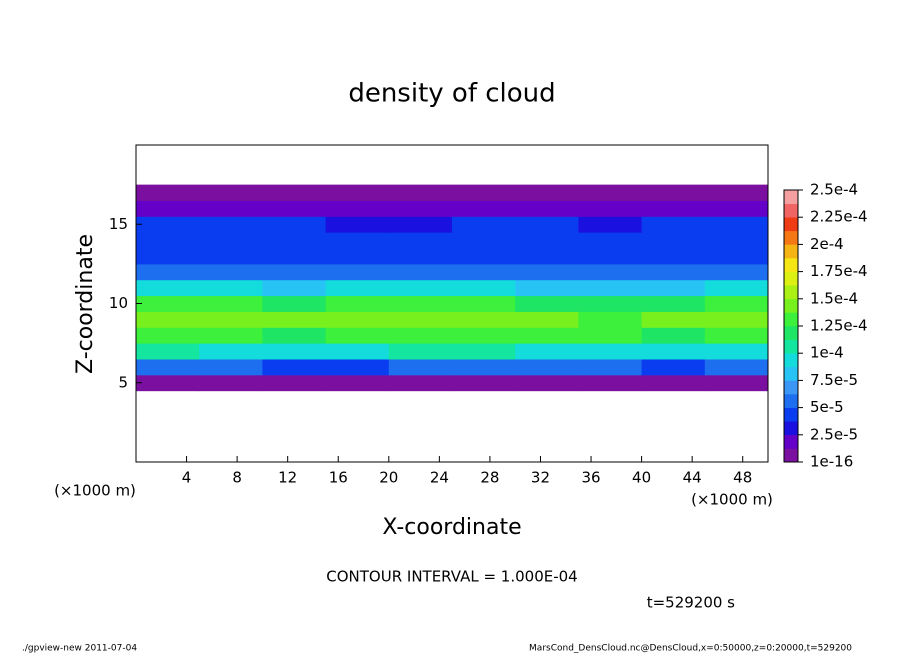  I want to click on x-tick-label: 44, so click(692, 478).